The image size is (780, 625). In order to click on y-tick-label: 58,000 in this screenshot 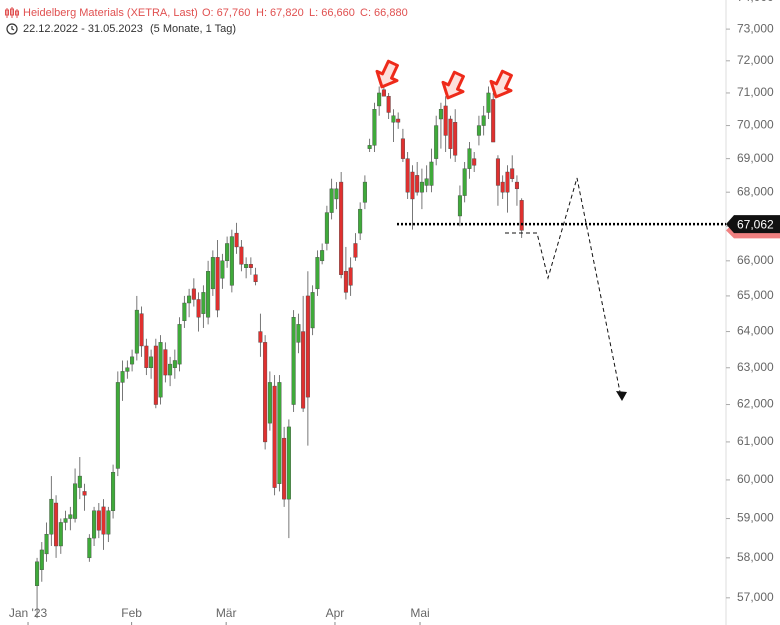, I will do `click(755, 557)`.